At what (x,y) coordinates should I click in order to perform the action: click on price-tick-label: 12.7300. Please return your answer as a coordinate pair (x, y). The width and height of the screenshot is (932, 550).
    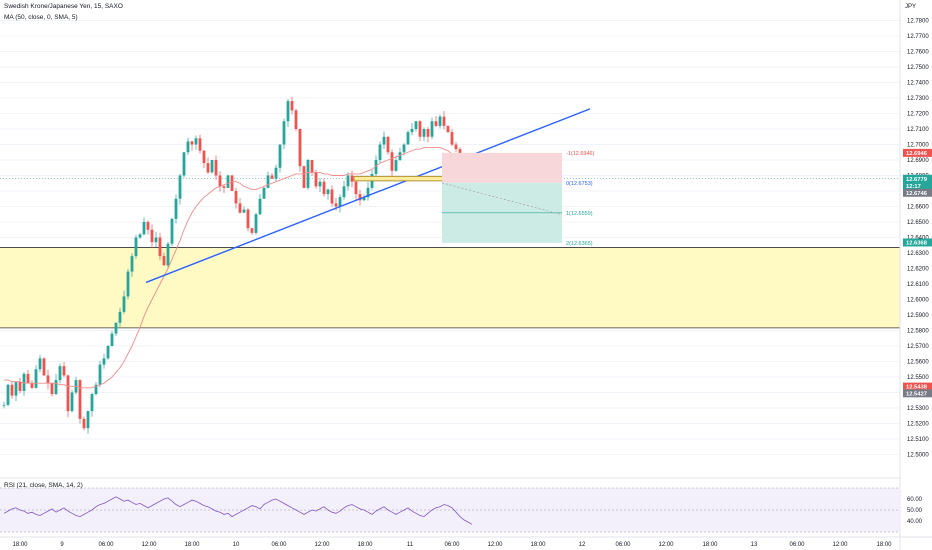
    Looking at the image, I should click on (918, 99).